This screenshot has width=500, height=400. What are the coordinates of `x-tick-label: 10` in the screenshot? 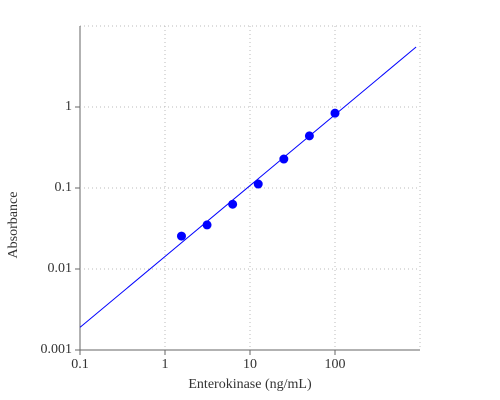 It's located at (250, 364).